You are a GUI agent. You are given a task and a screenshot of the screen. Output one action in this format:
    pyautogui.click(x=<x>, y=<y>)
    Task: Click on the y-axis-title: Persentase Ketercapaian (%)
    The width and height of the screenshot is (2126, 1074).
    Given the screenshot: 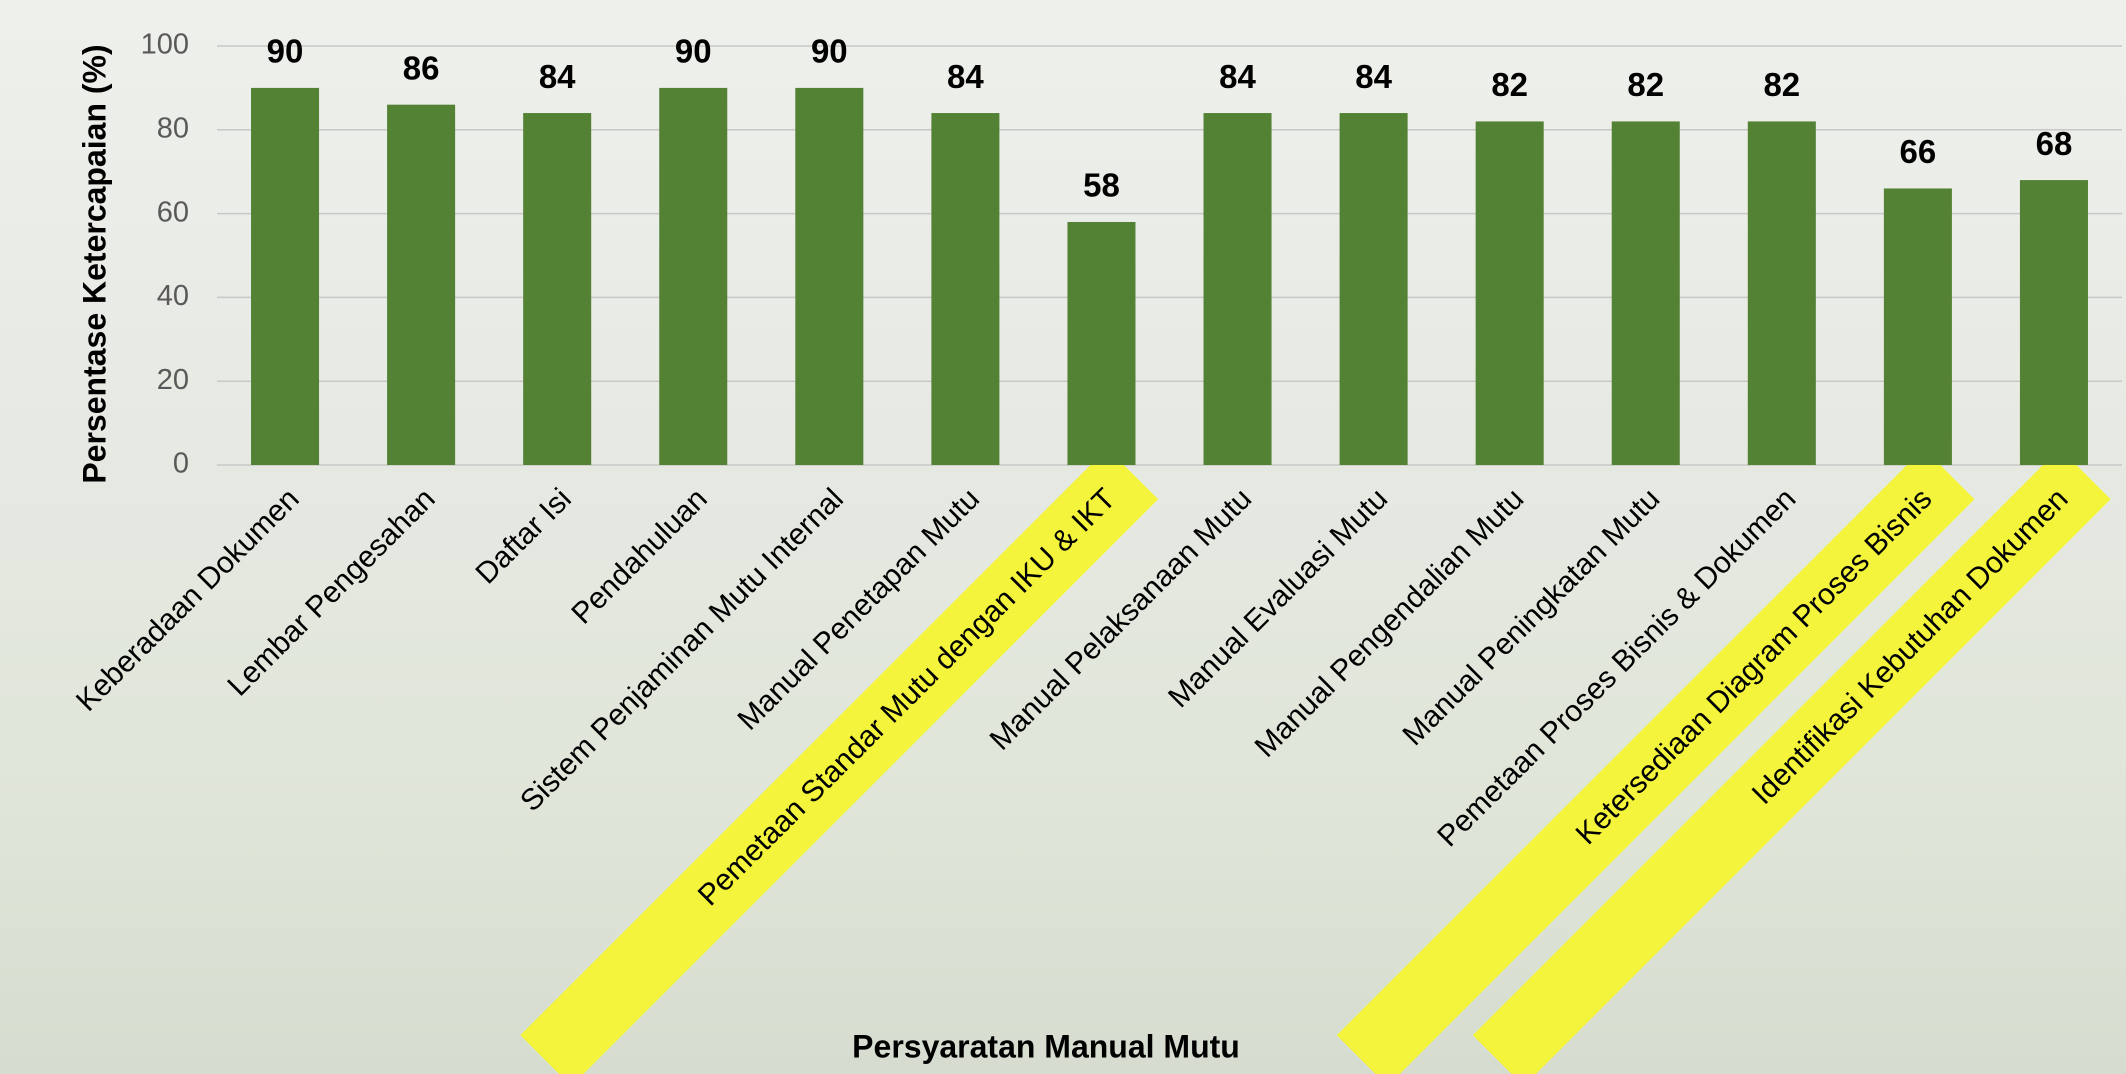 What is the action you would take?
    pyautogui.click(x=94, y=263)
    